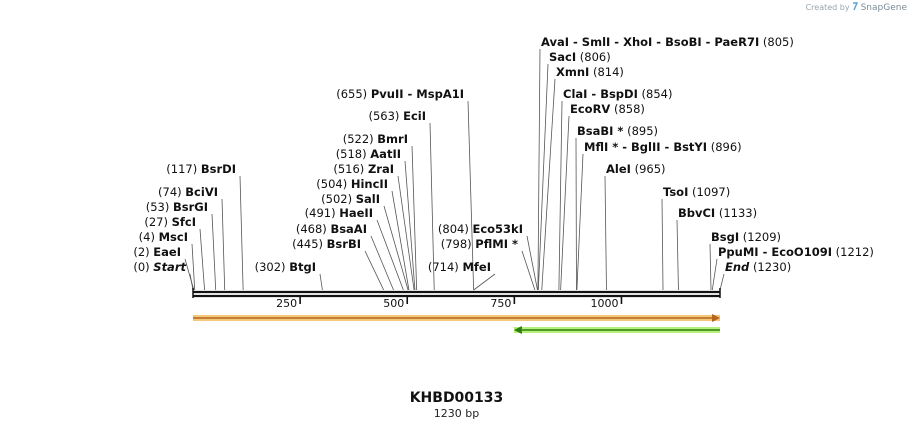 This screenshot has height=430, width=913. I want to click on site-label: BbvCI (1133), so click(717, 213).